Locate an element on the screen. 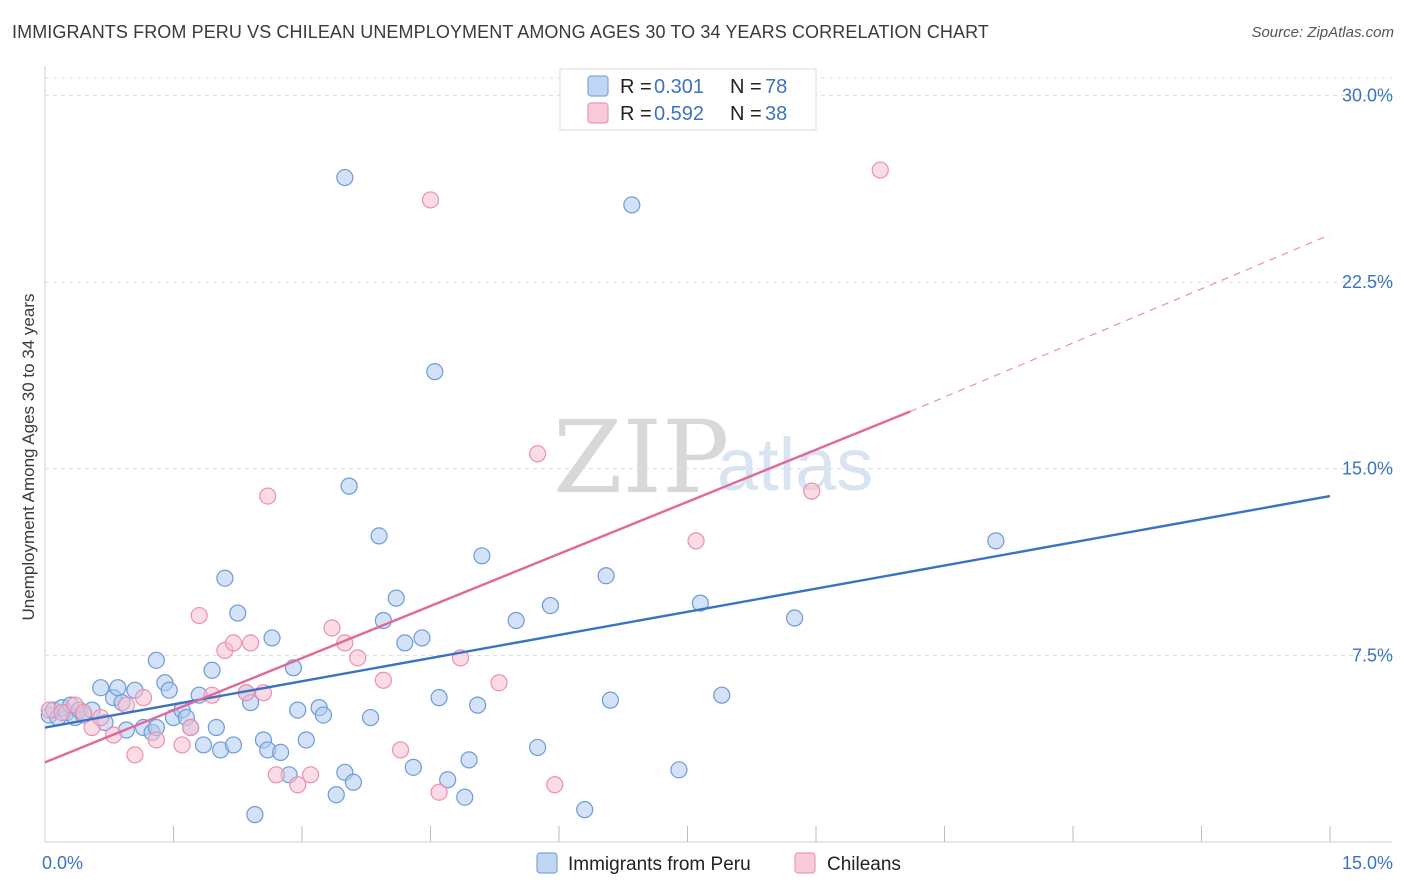 Image resolution: width=1406 pixels, height=892 pixels. bottom-legend-label-chileans: Chileans is located at coordinates (864, 864).